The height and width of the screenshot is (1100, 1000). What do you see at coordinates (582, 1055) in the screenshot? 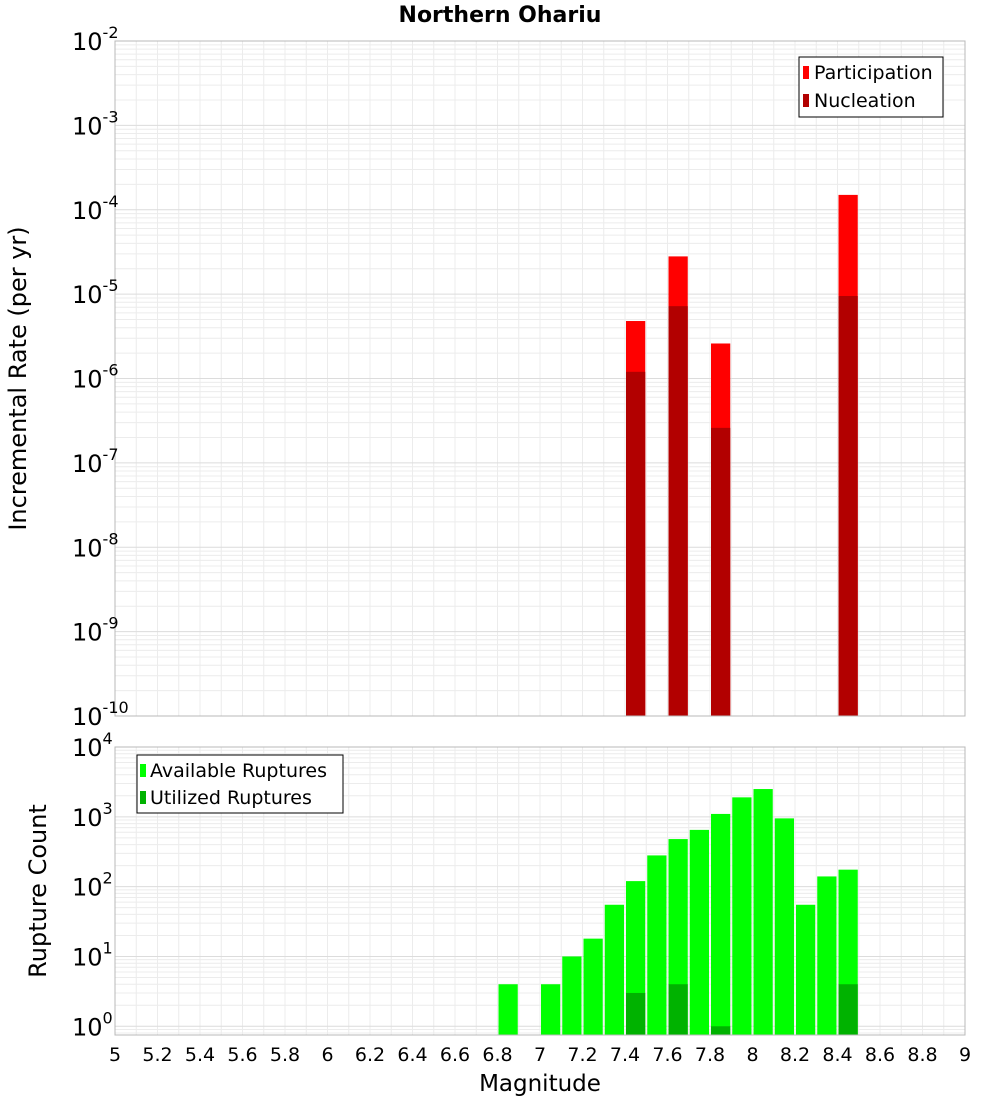
I see `x-tick-label: 7.2` at bounding box center [582, 1055].